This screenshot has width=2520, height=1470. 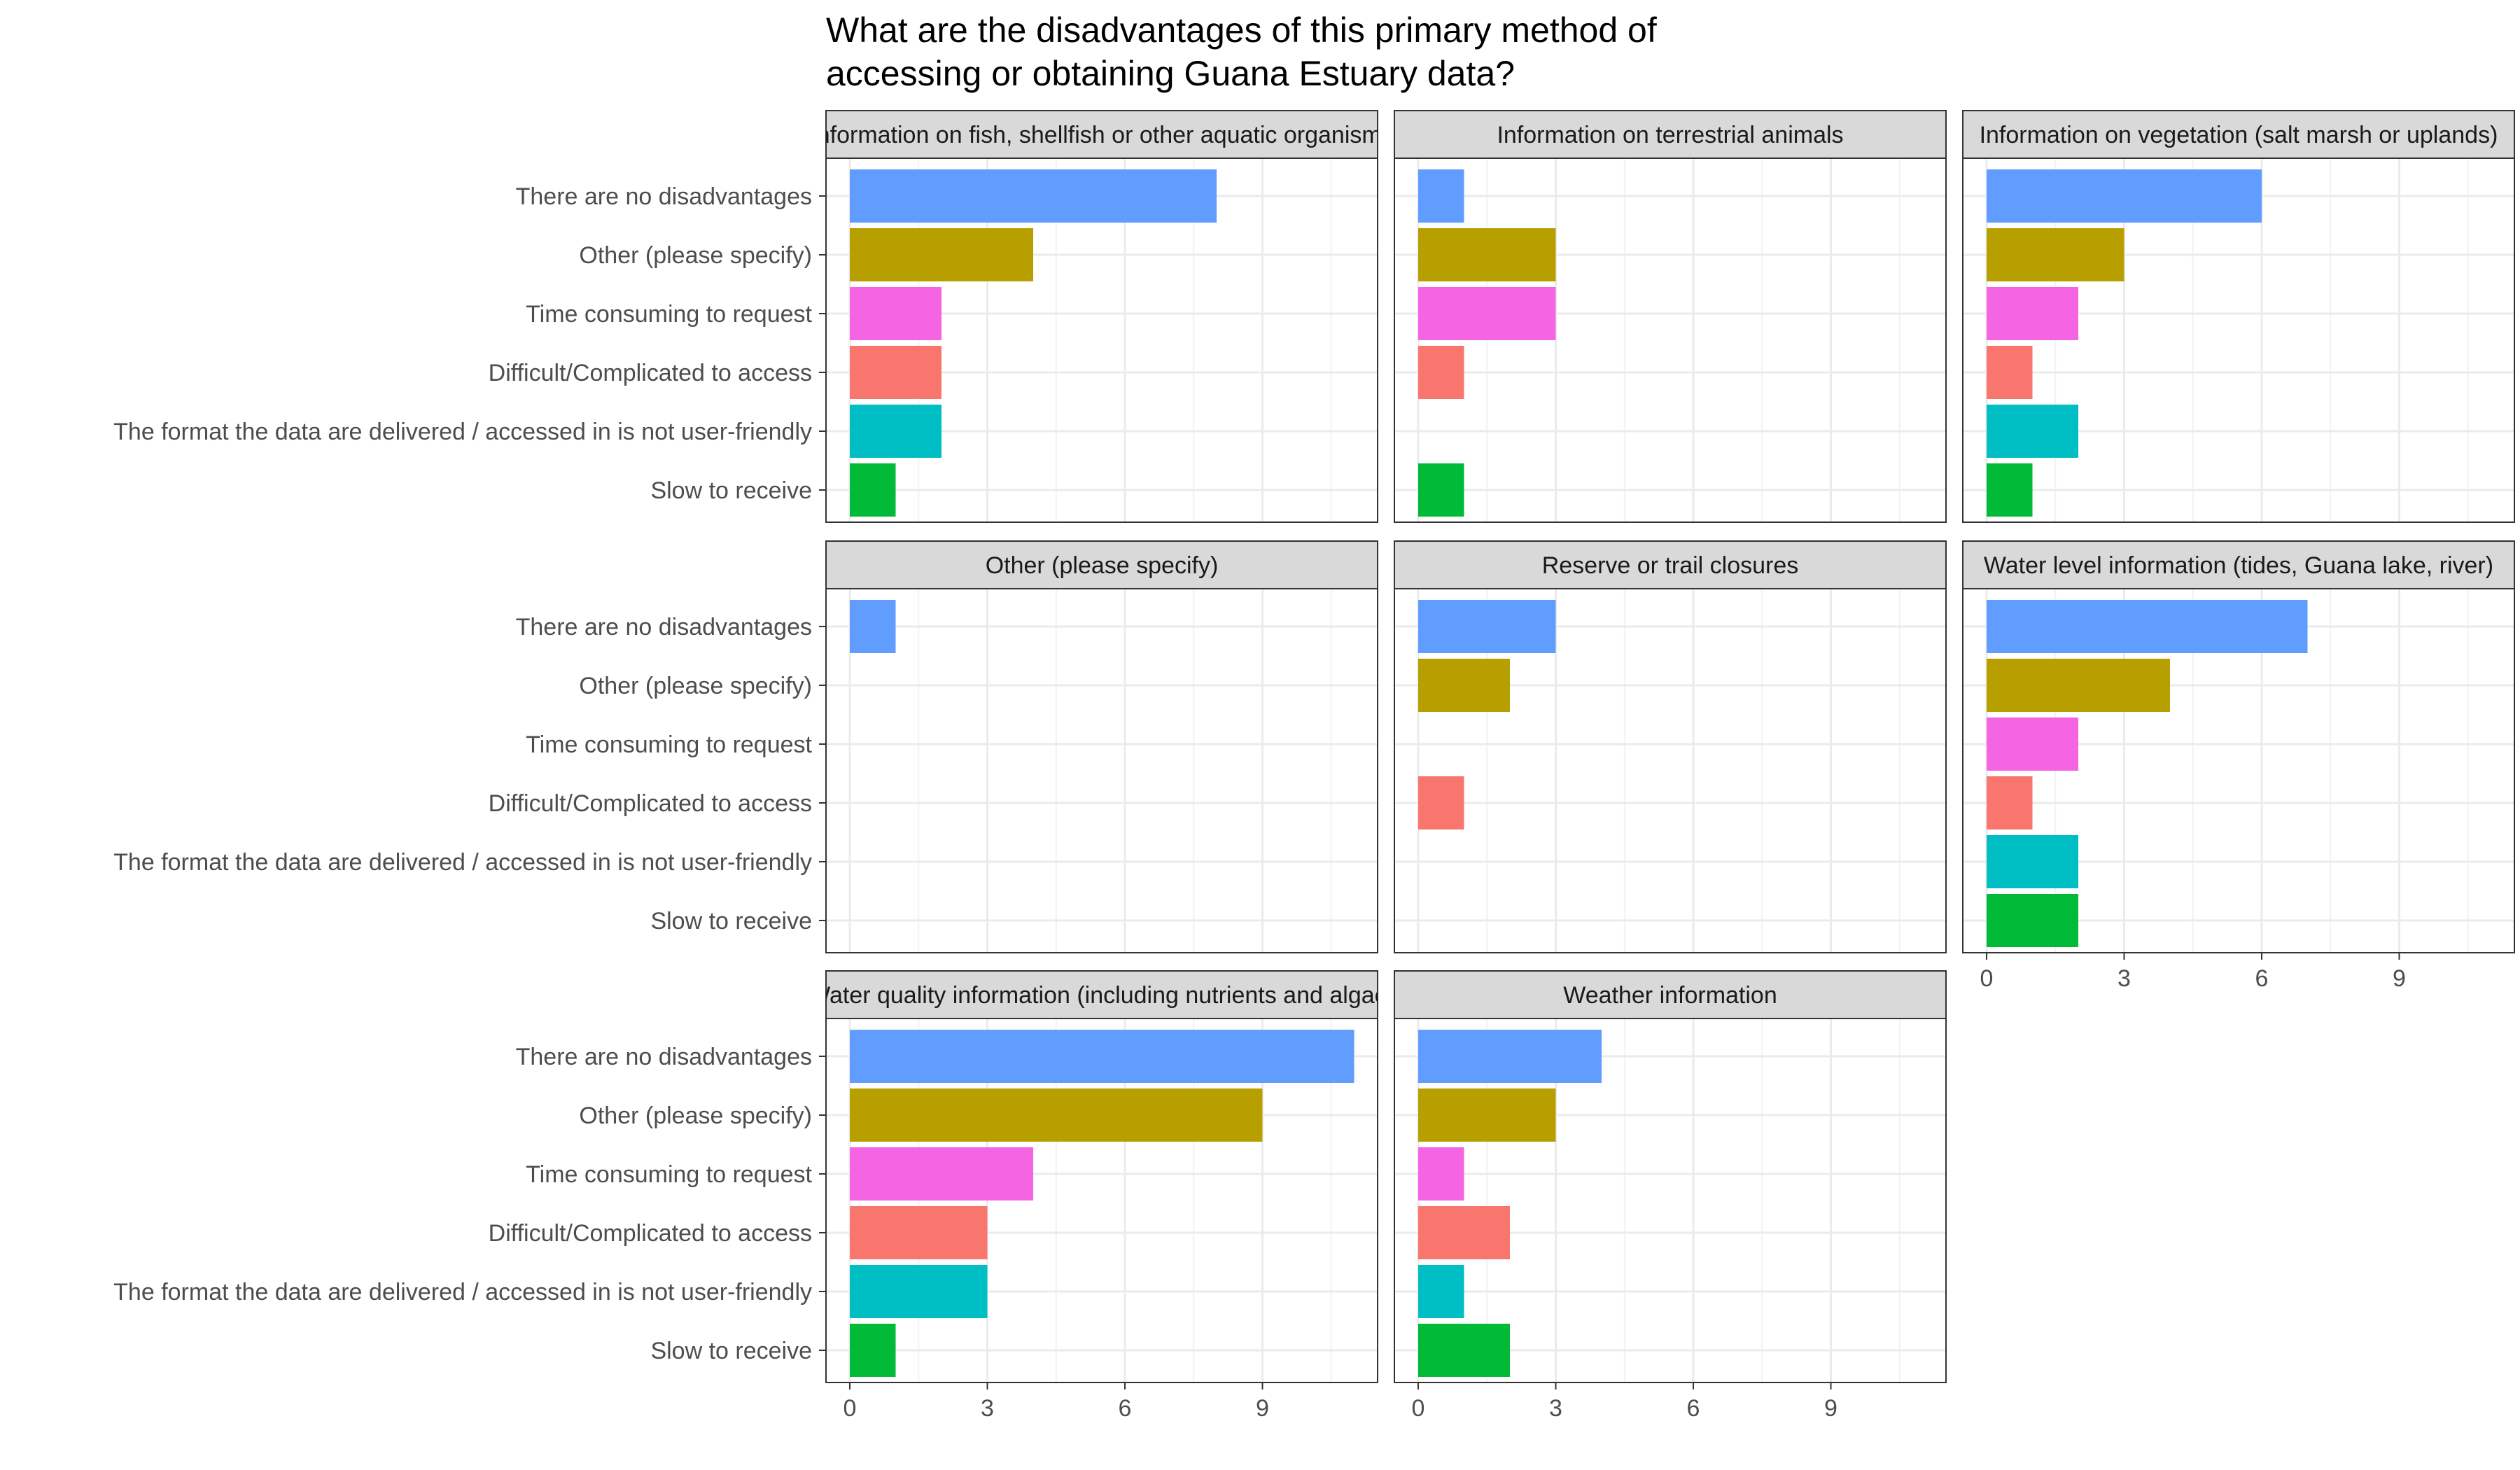 I want to click on facet-strip-label: Reserve or trail closures, so click(x=1670, y=565).